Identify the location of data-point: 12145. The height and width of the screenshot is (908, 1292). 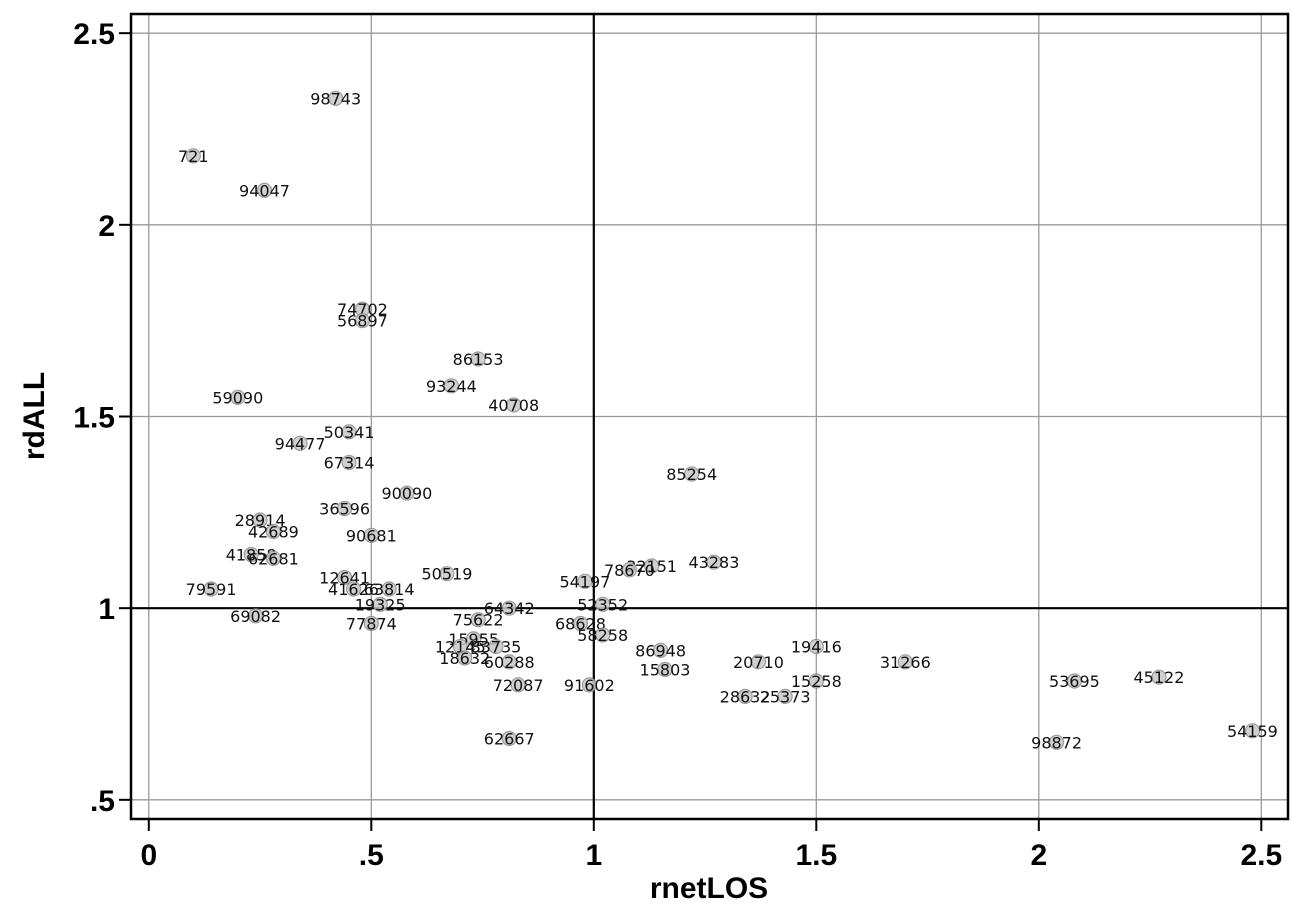
(460, 647).